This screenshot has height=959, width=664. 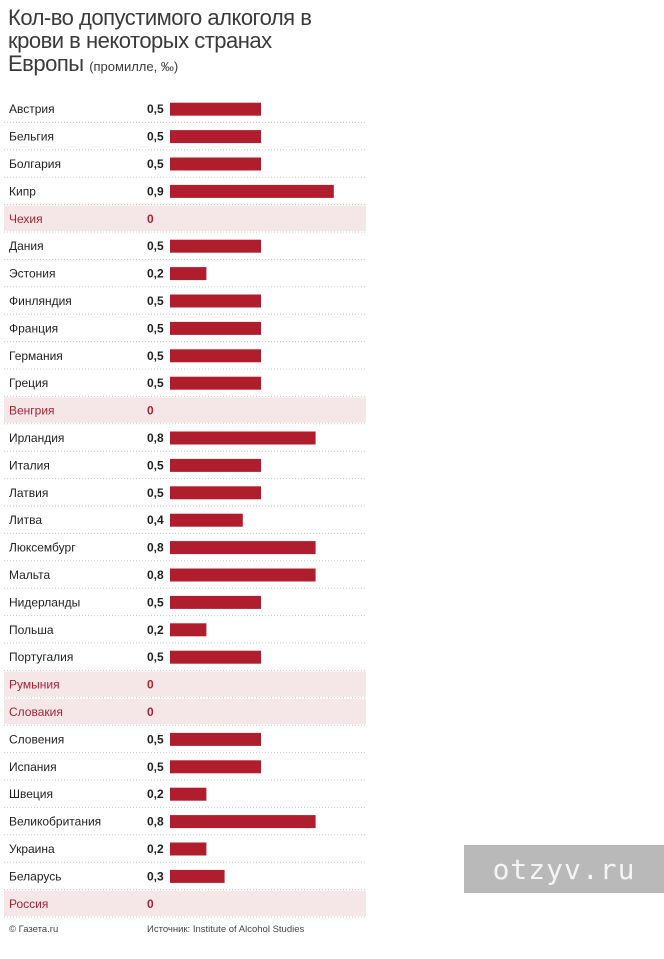 I want to click on category-label: Литва, so click(x=25, y=520).